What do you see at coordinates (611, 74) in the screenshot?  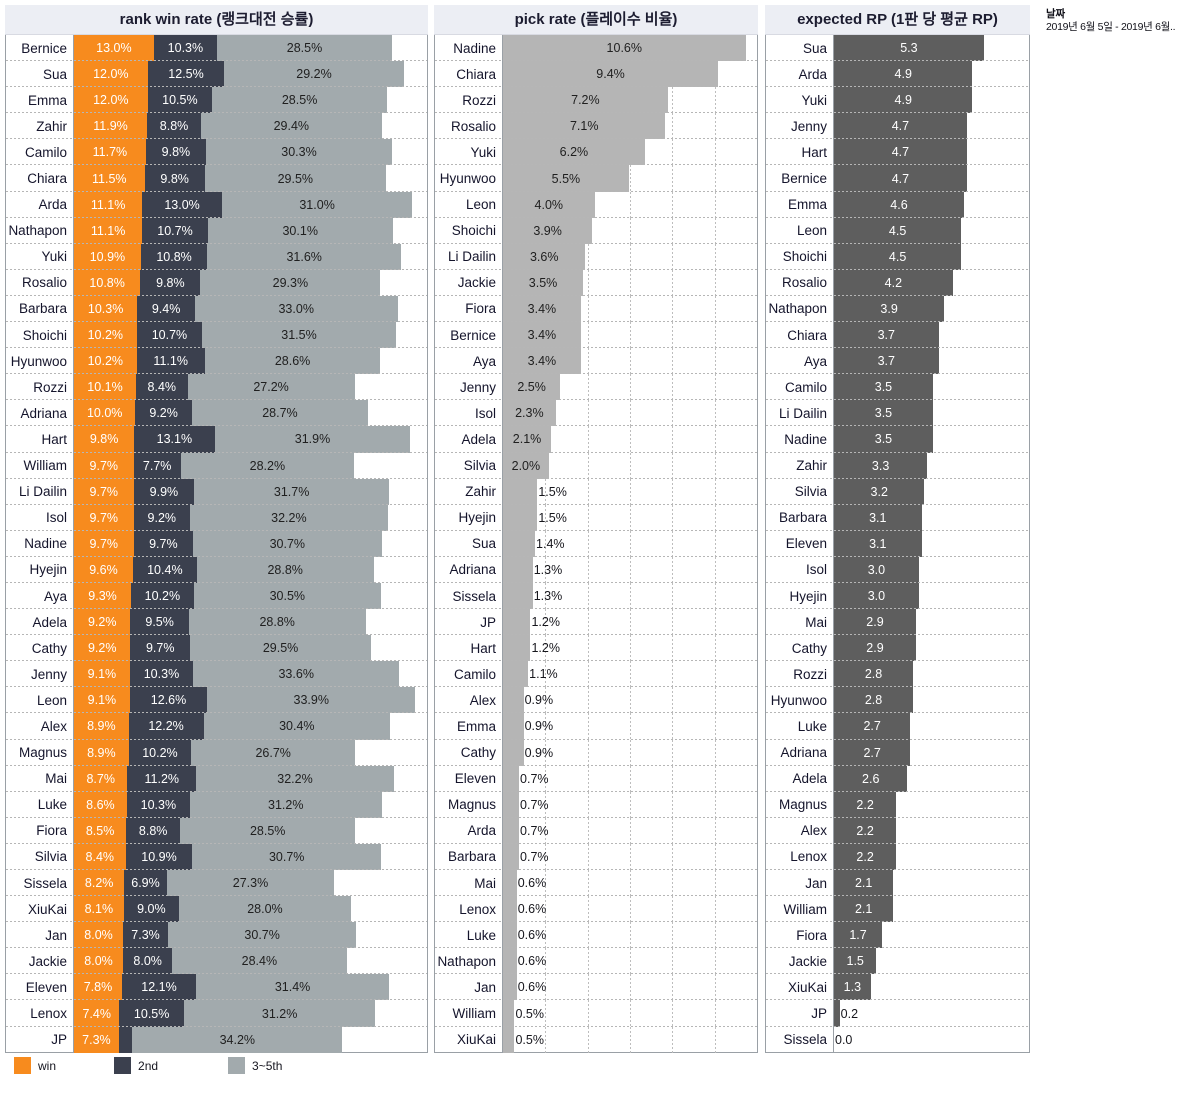 I see `bar-segment-pick: 9.4%` at bounding box center [611, 74].